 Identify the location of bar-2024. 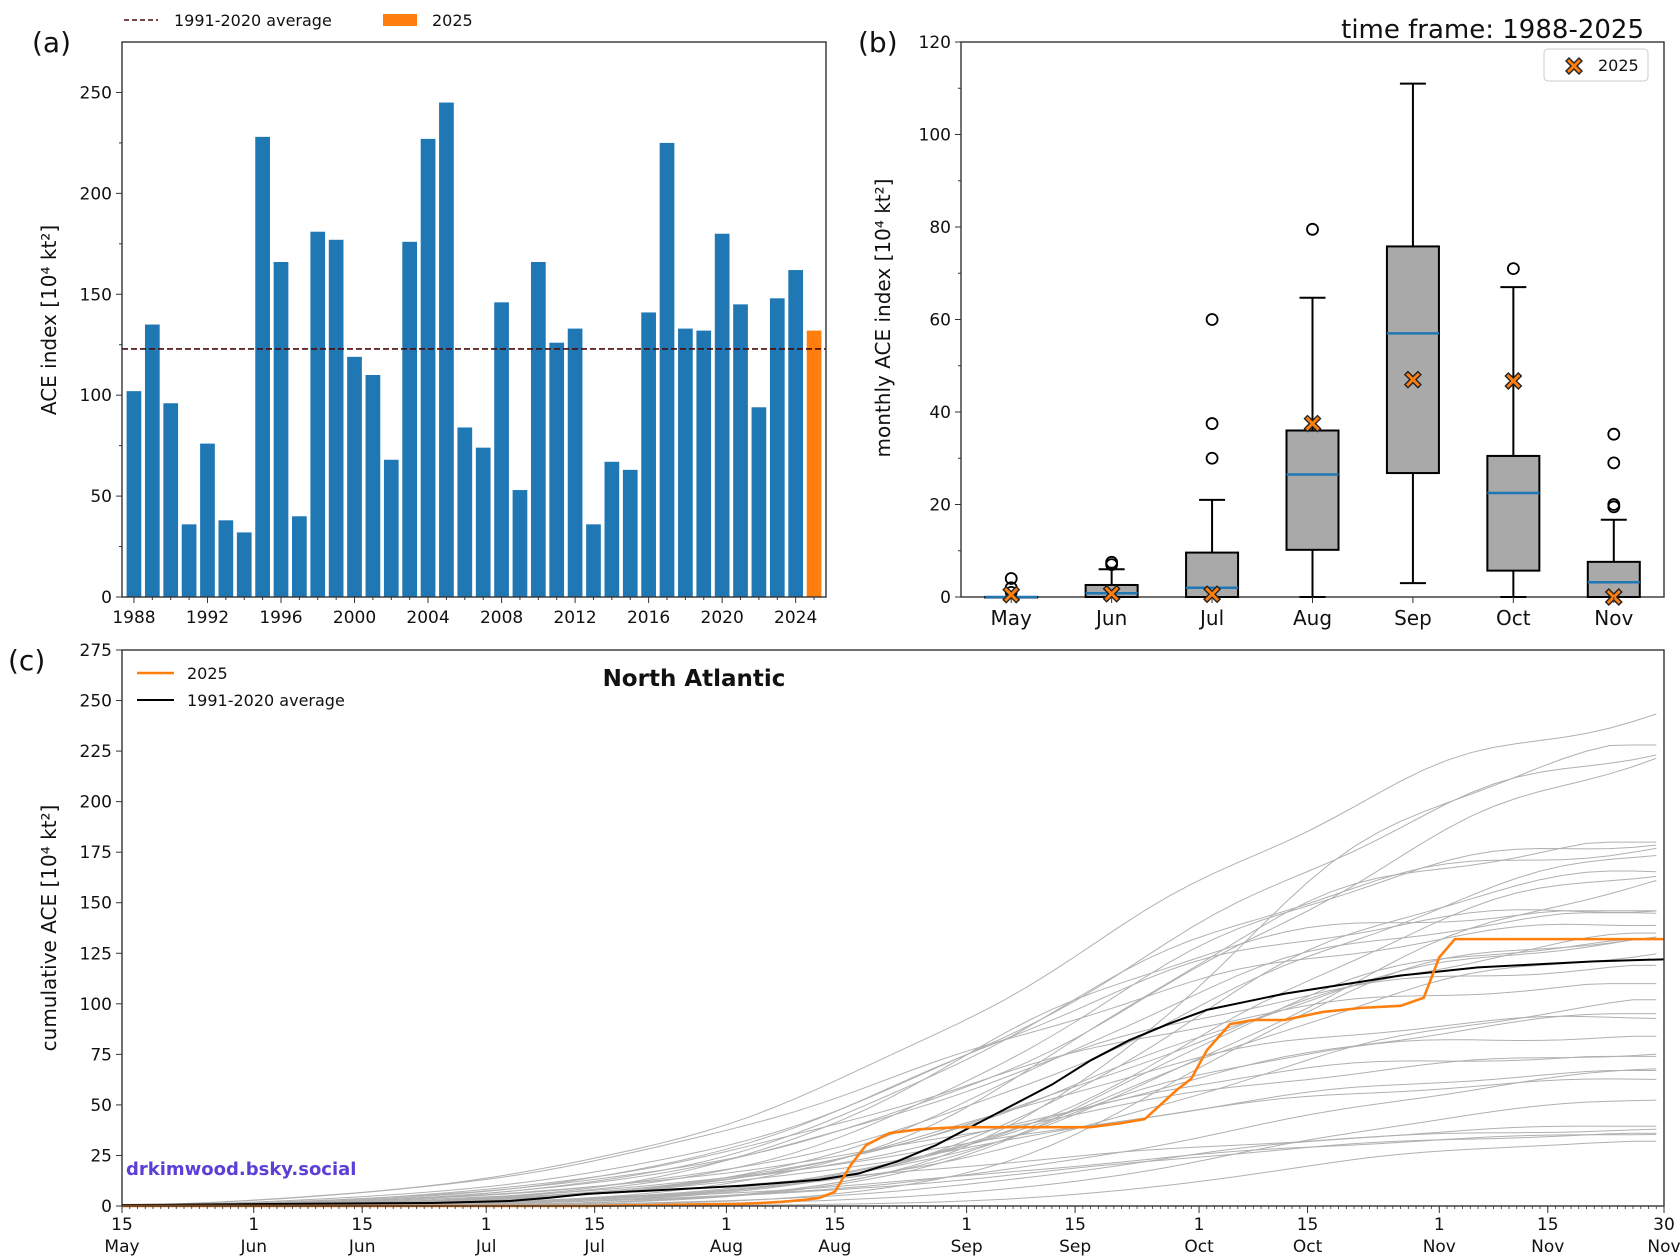
(796, 433).